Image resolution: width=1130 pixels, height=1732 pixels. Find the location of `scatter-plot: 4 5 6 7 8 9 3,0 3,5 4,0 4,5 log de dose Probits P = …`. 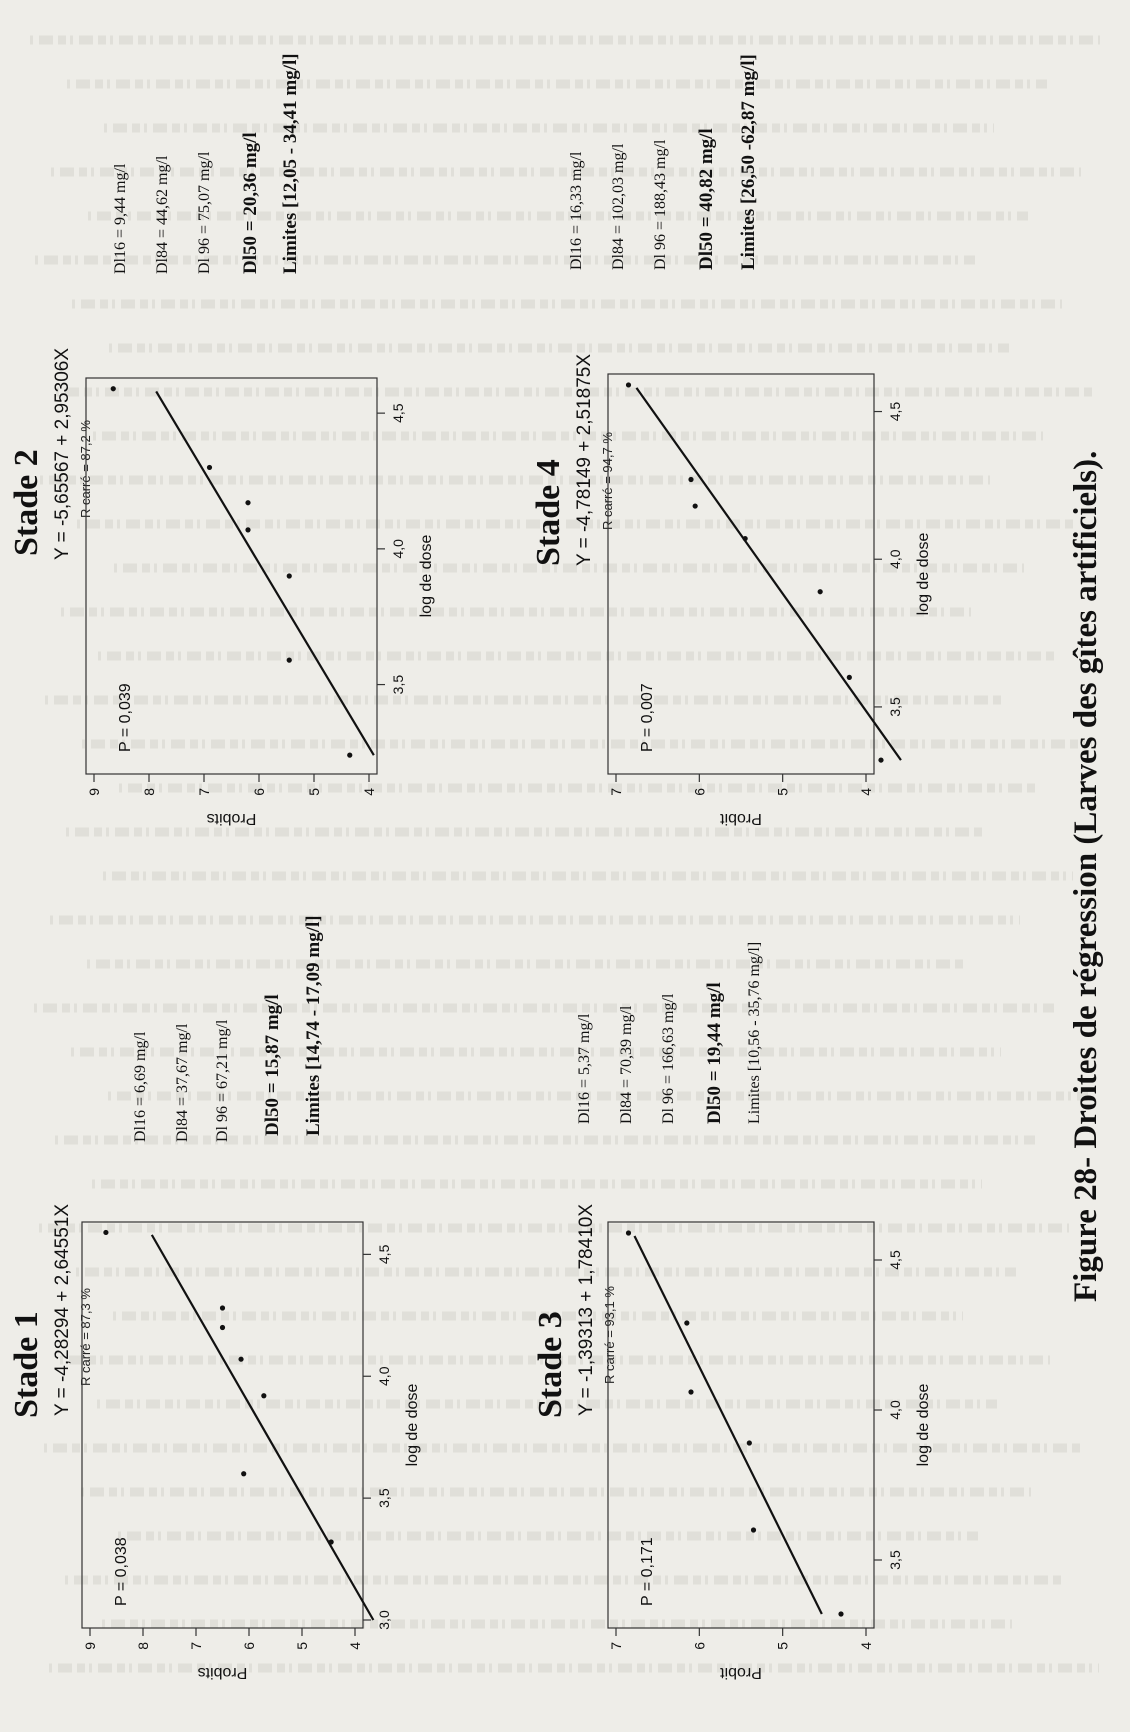

scatter-plot: 4 5 6 7 8 9 3,0 3,5 4,0 4,5 log de dose Probits P = … is located at coordinates (251, 1451).